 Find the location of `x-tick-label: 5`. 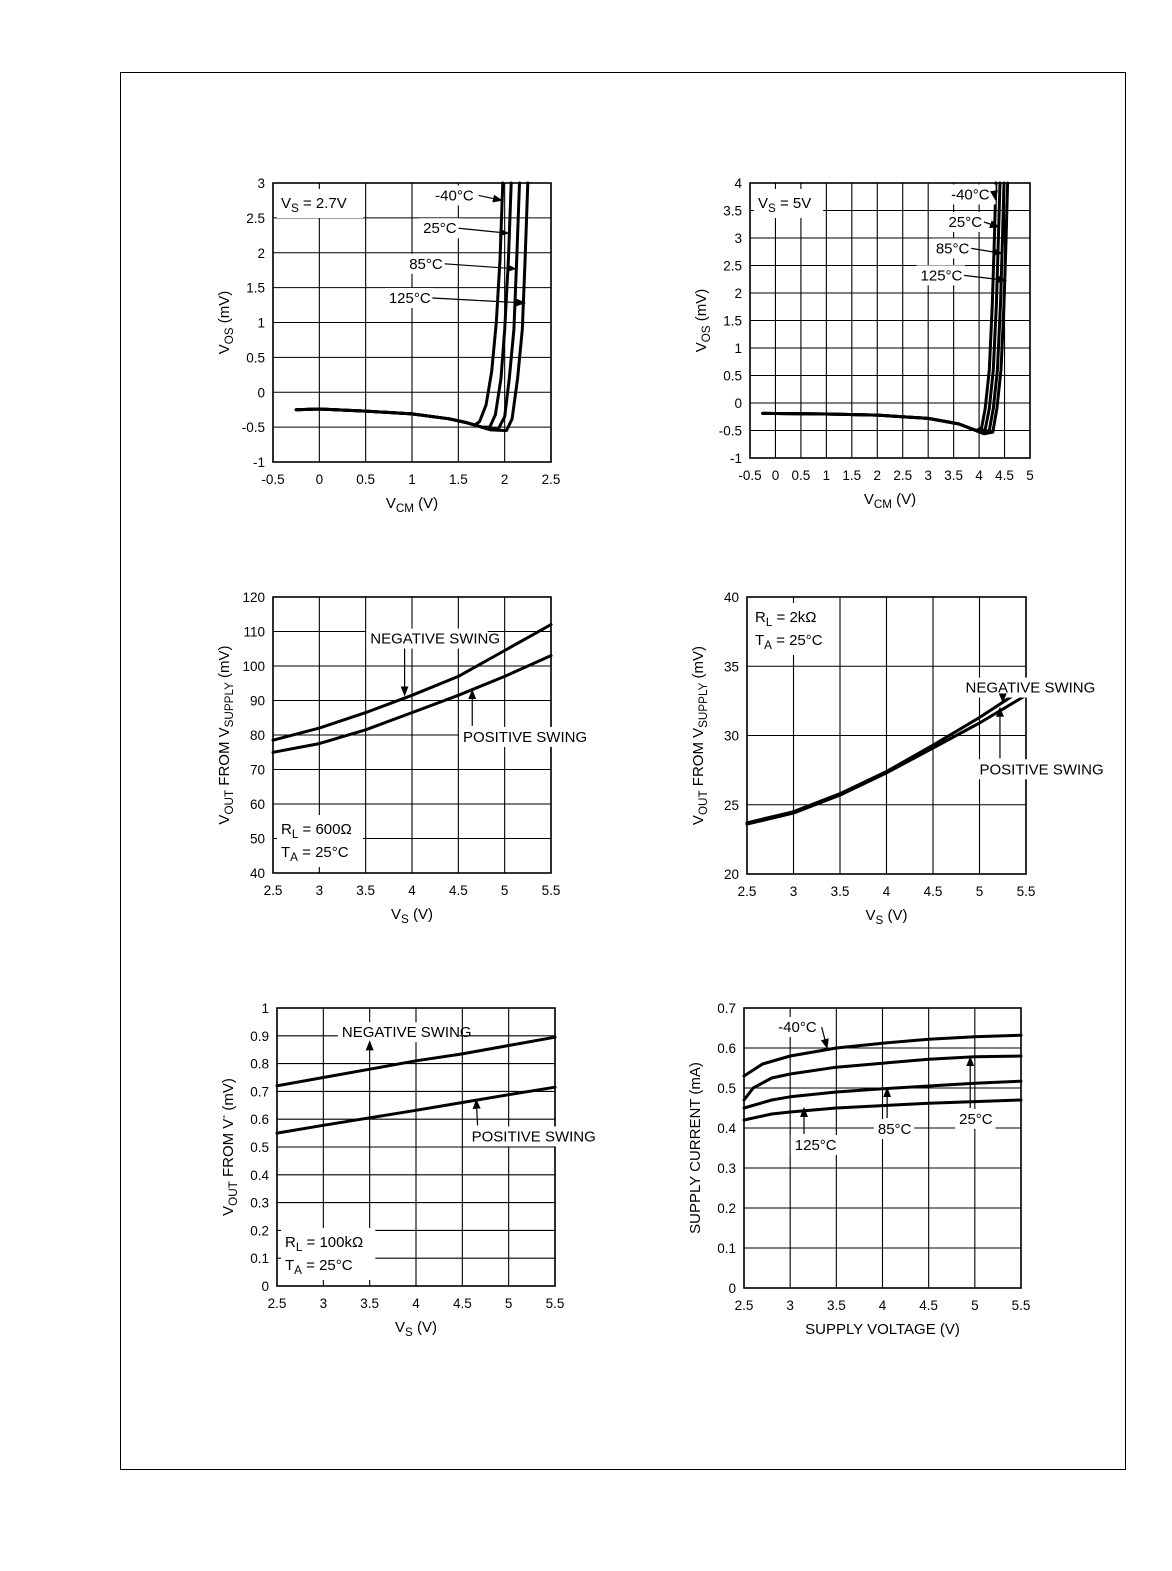

x-tick-label: 5 is located at coordinates (505, 890).